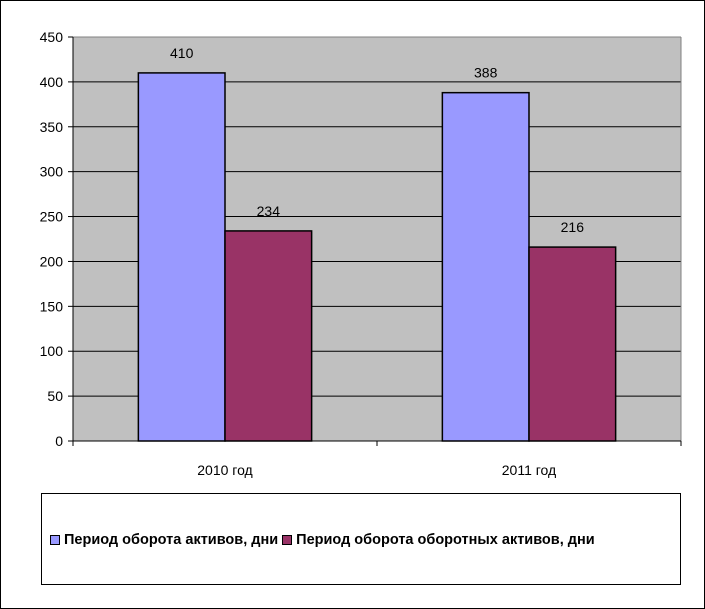  Describe the element at coordinates (52, 217) in the screenshot. I see `y-tick-label: 250` at that location.